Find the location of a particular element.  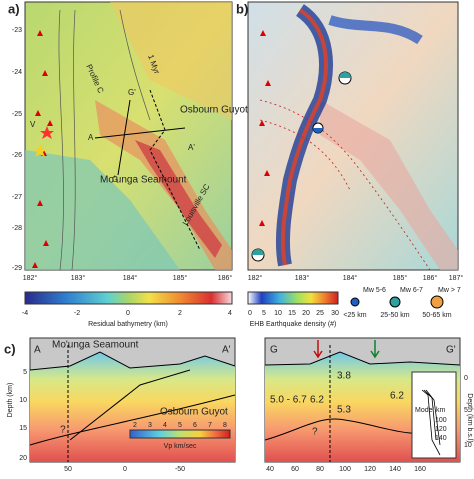

y-tick-label: -25 is located at coordinates (17, 114).